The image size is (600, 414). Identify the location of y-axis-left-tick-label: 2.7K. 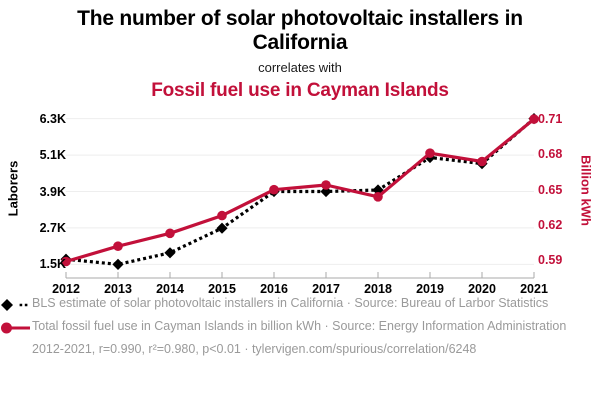
(52, 227).